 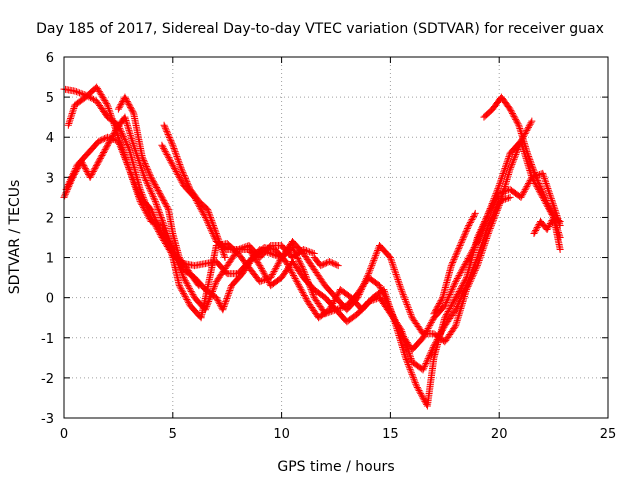 I want to click on series-track-e, so click(x=158, y=191).